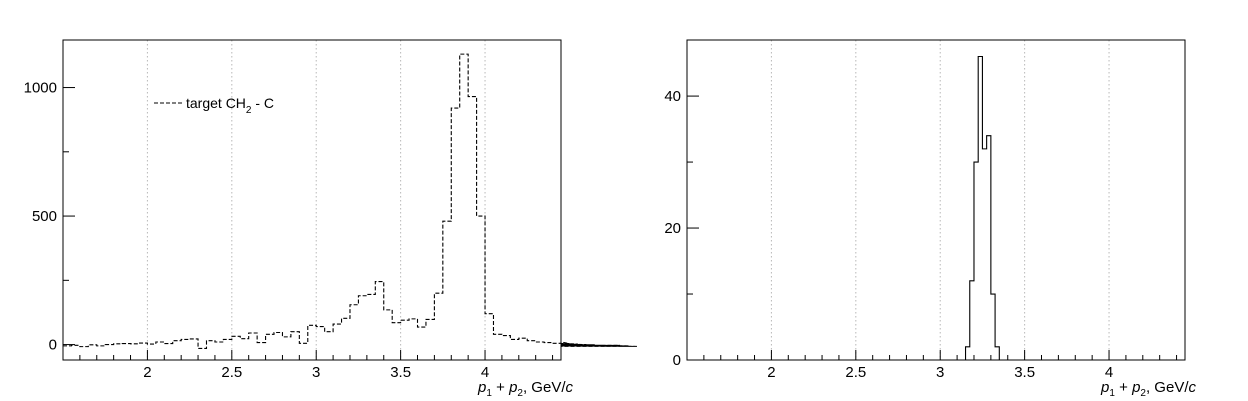  Describe the element at coordinates (40, 88) in the screenshot. I see `y-tick-label: 1000` at that location.